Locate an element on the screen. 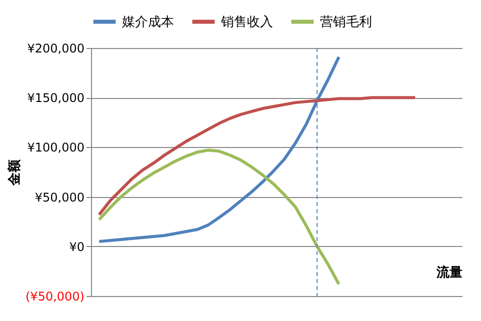 This screenshot has width=481, height=321. y-tick-label: ¥200,000 is located at coordinates (55, 49).